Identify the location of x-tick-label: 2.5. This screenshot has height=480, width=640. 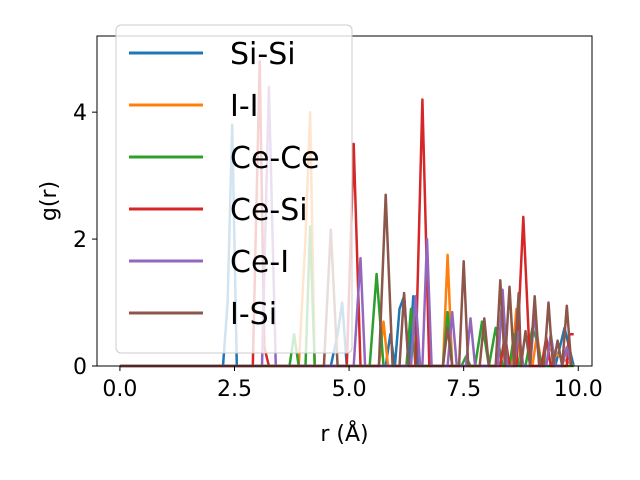
(234, 389).